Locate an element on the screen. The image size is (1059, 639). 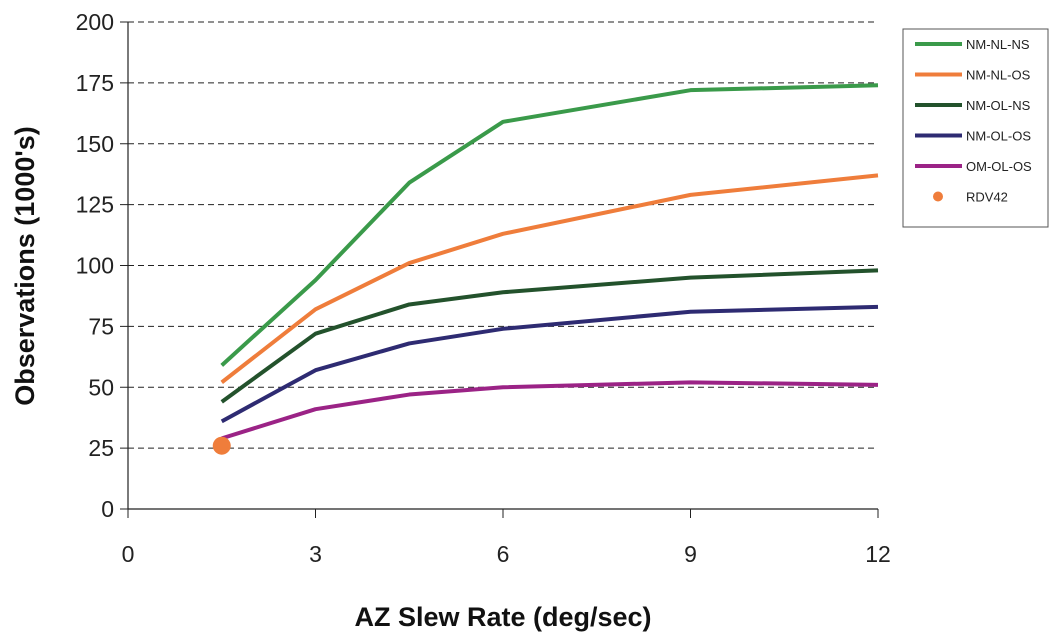
y-tick-label: 175 is located at coordinates (95, 83).